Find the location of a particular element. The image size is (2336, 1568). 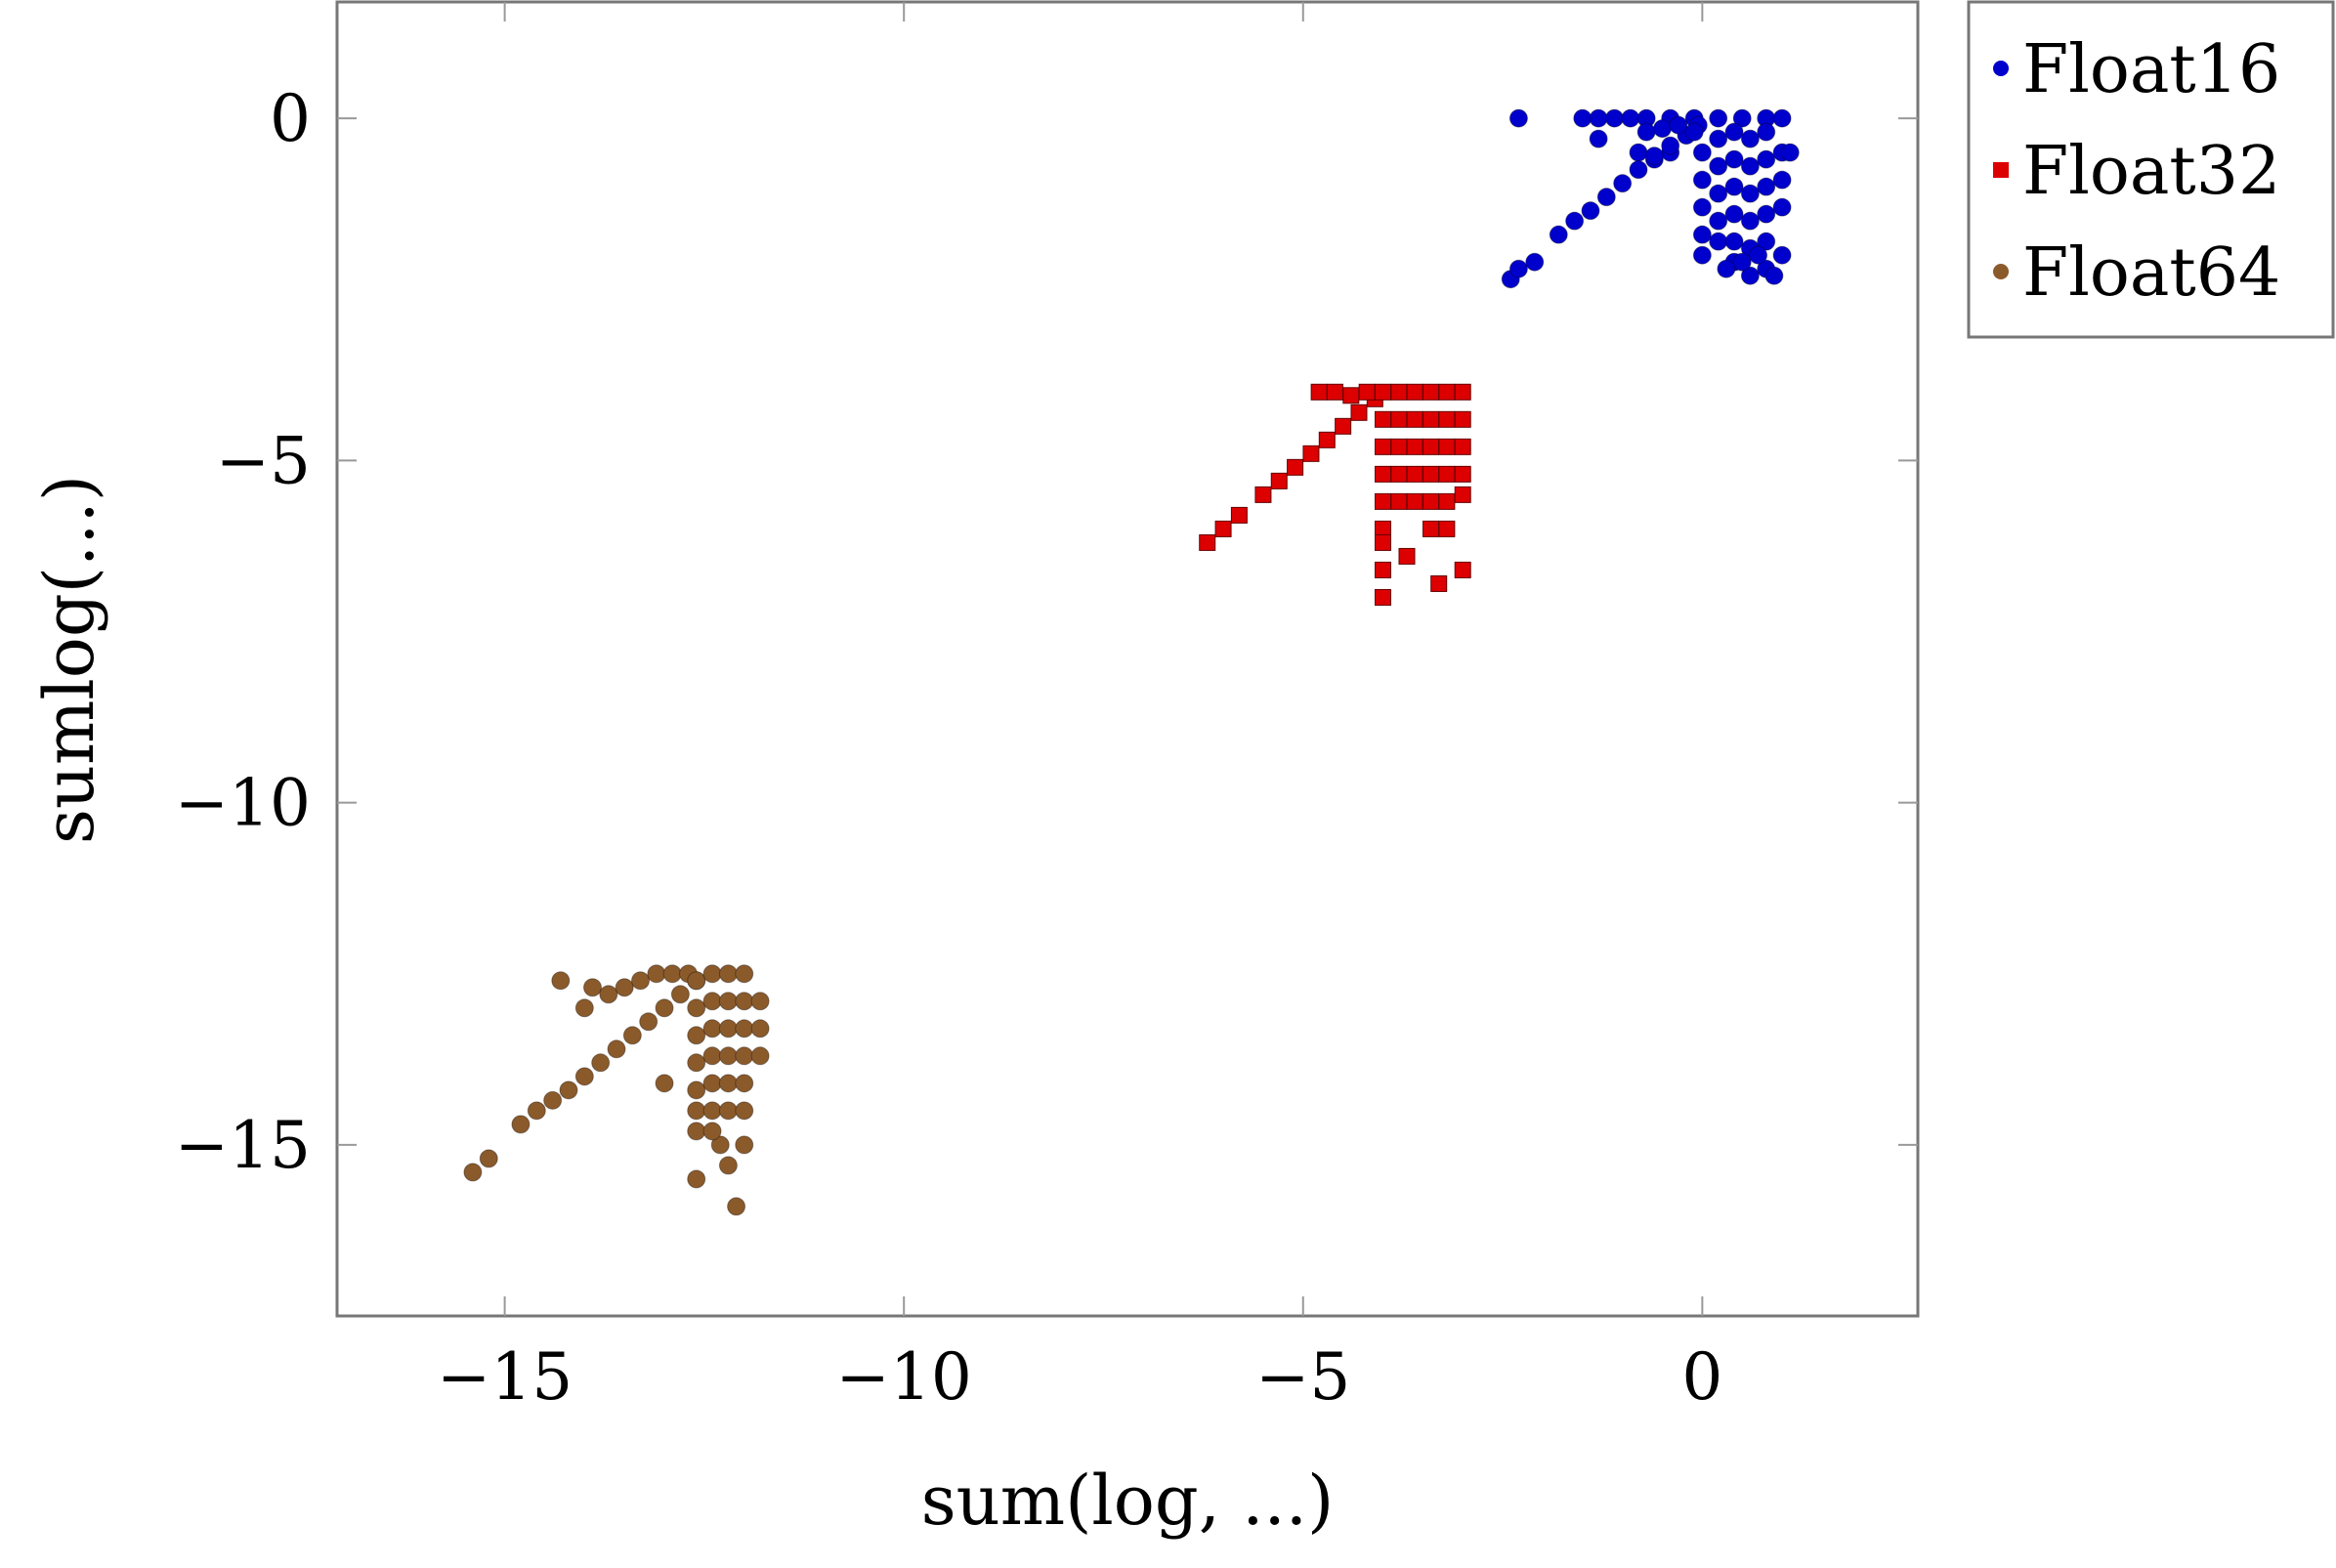

legend-marker-float16 is located at coordinates (2001, 68).